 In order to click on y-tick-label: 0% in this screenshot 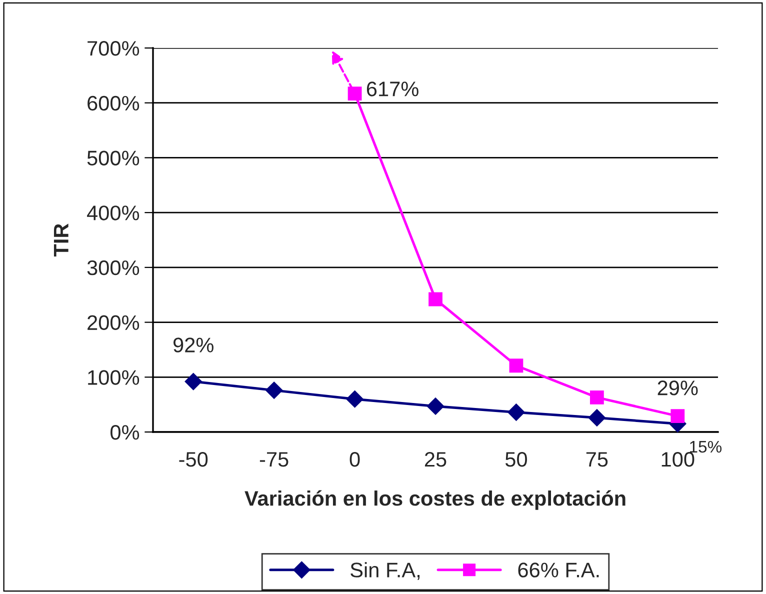, I will do `click(125, 432)`.